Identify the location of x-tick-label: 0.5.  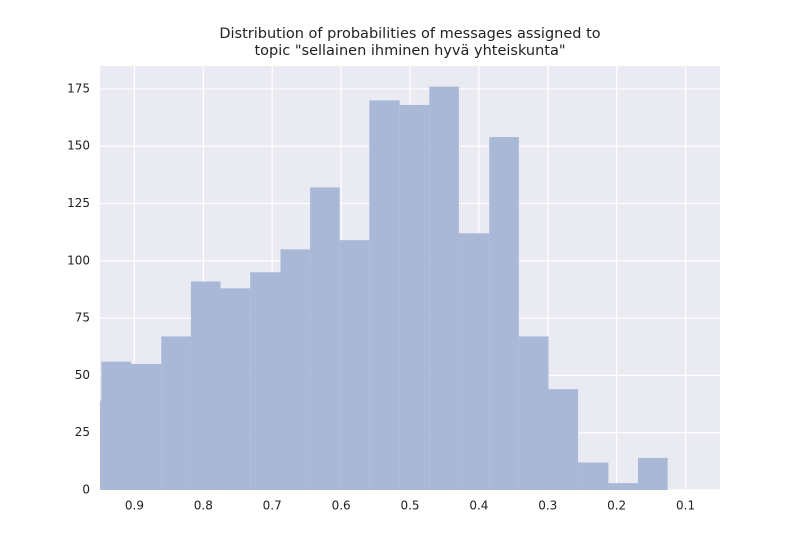
(409, 506).